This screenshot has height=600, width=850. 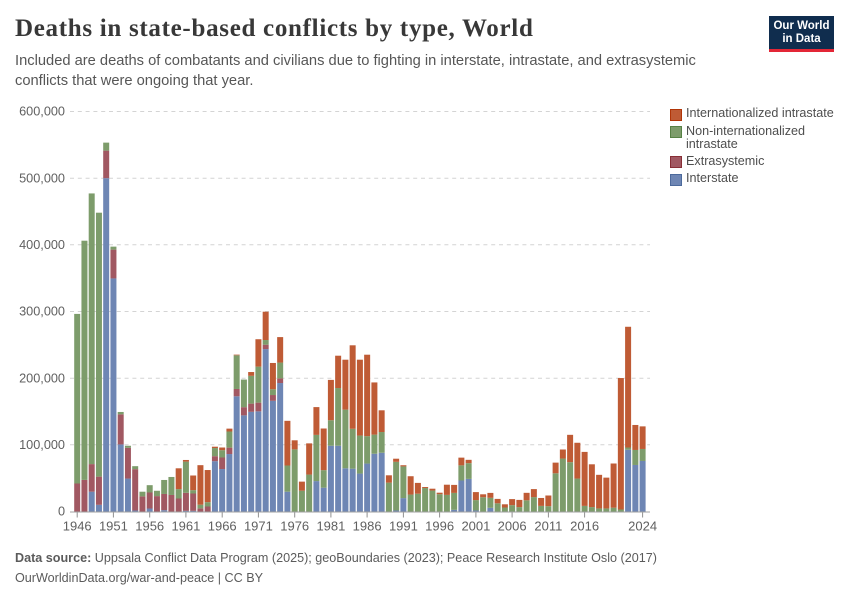 I want to click on svg-text: 2011, so click(x=548, y=526).